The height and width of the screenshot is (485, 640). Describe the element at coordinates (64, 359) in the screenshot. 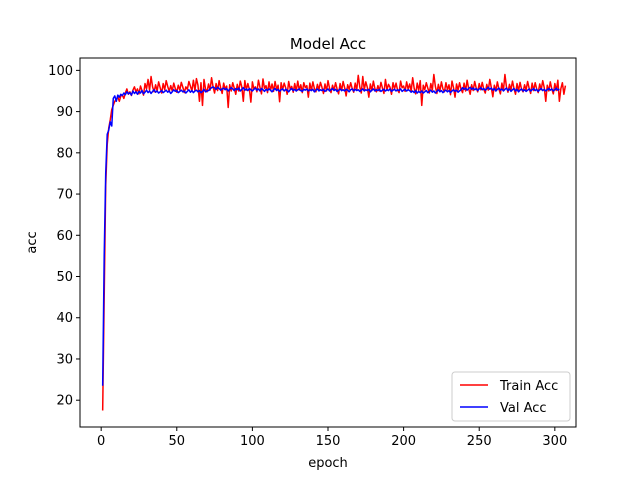

I see `y-tick-label: 30` at that location.